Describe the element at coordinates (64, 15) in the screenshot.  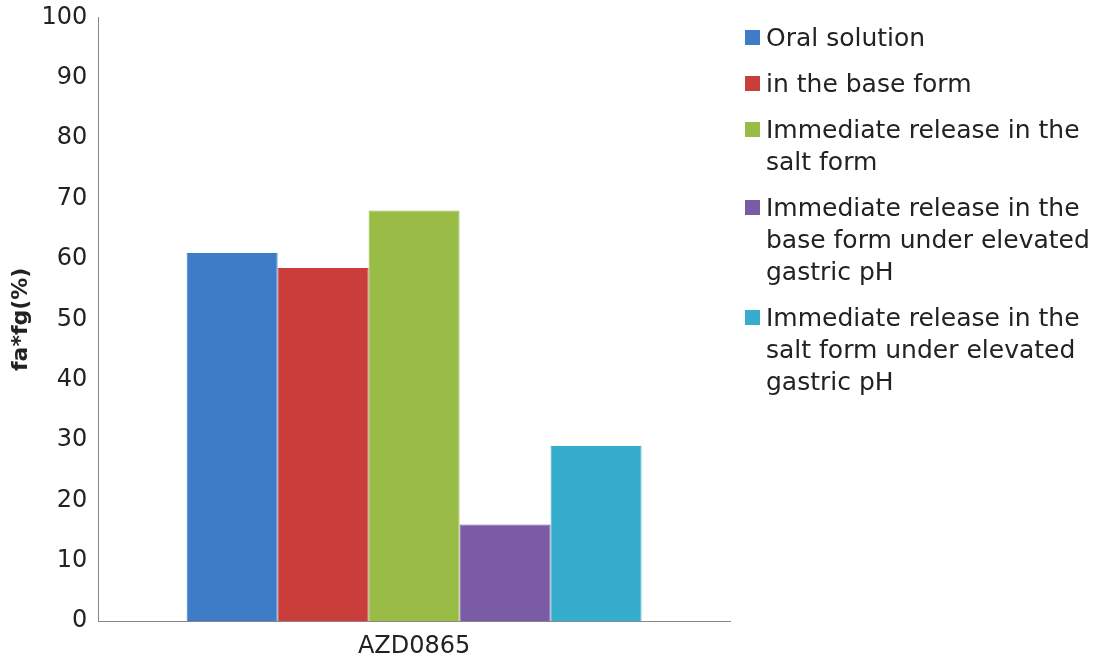
I see `y-tick-label: 100` at that location.